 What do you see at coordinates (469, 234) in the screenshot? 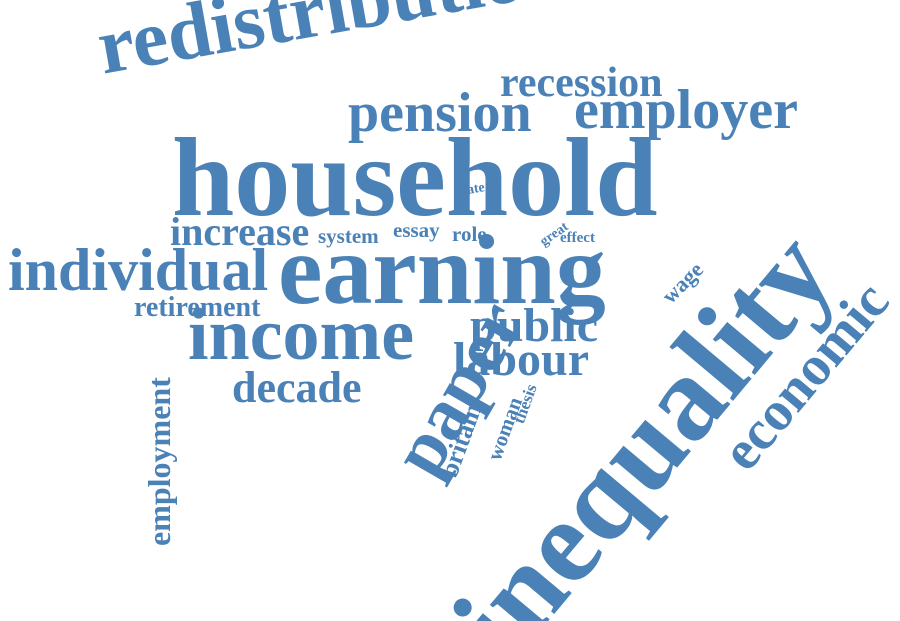
I see `word-role: role` at bounding box center [469, 234].